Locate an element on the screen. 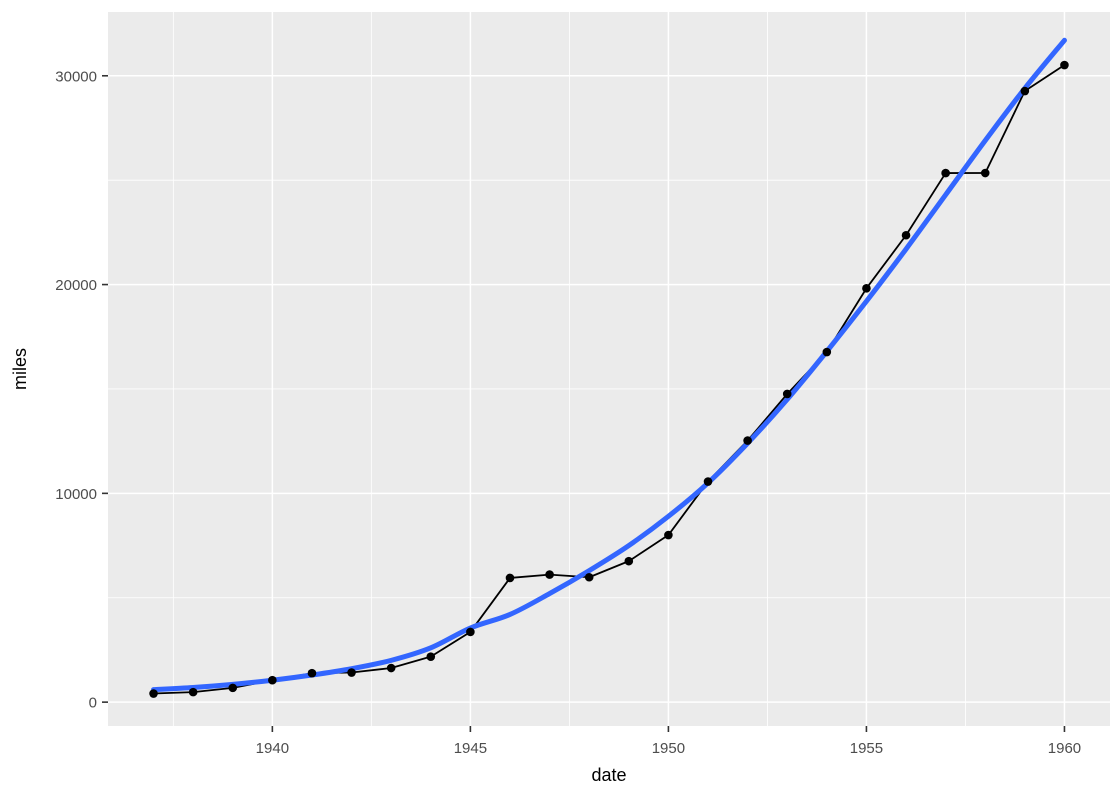 The width and height of the screenshot is (1120, 800). x-axis-title: date is located at coordinates (608, 775).